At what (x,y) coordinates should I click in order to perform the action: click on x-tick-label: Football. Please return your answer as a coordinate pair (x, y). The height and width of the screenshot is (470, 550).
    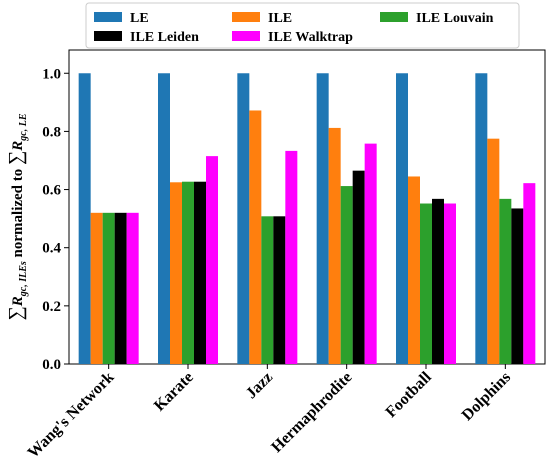
    Looking at the image, I should click on (409, 394).